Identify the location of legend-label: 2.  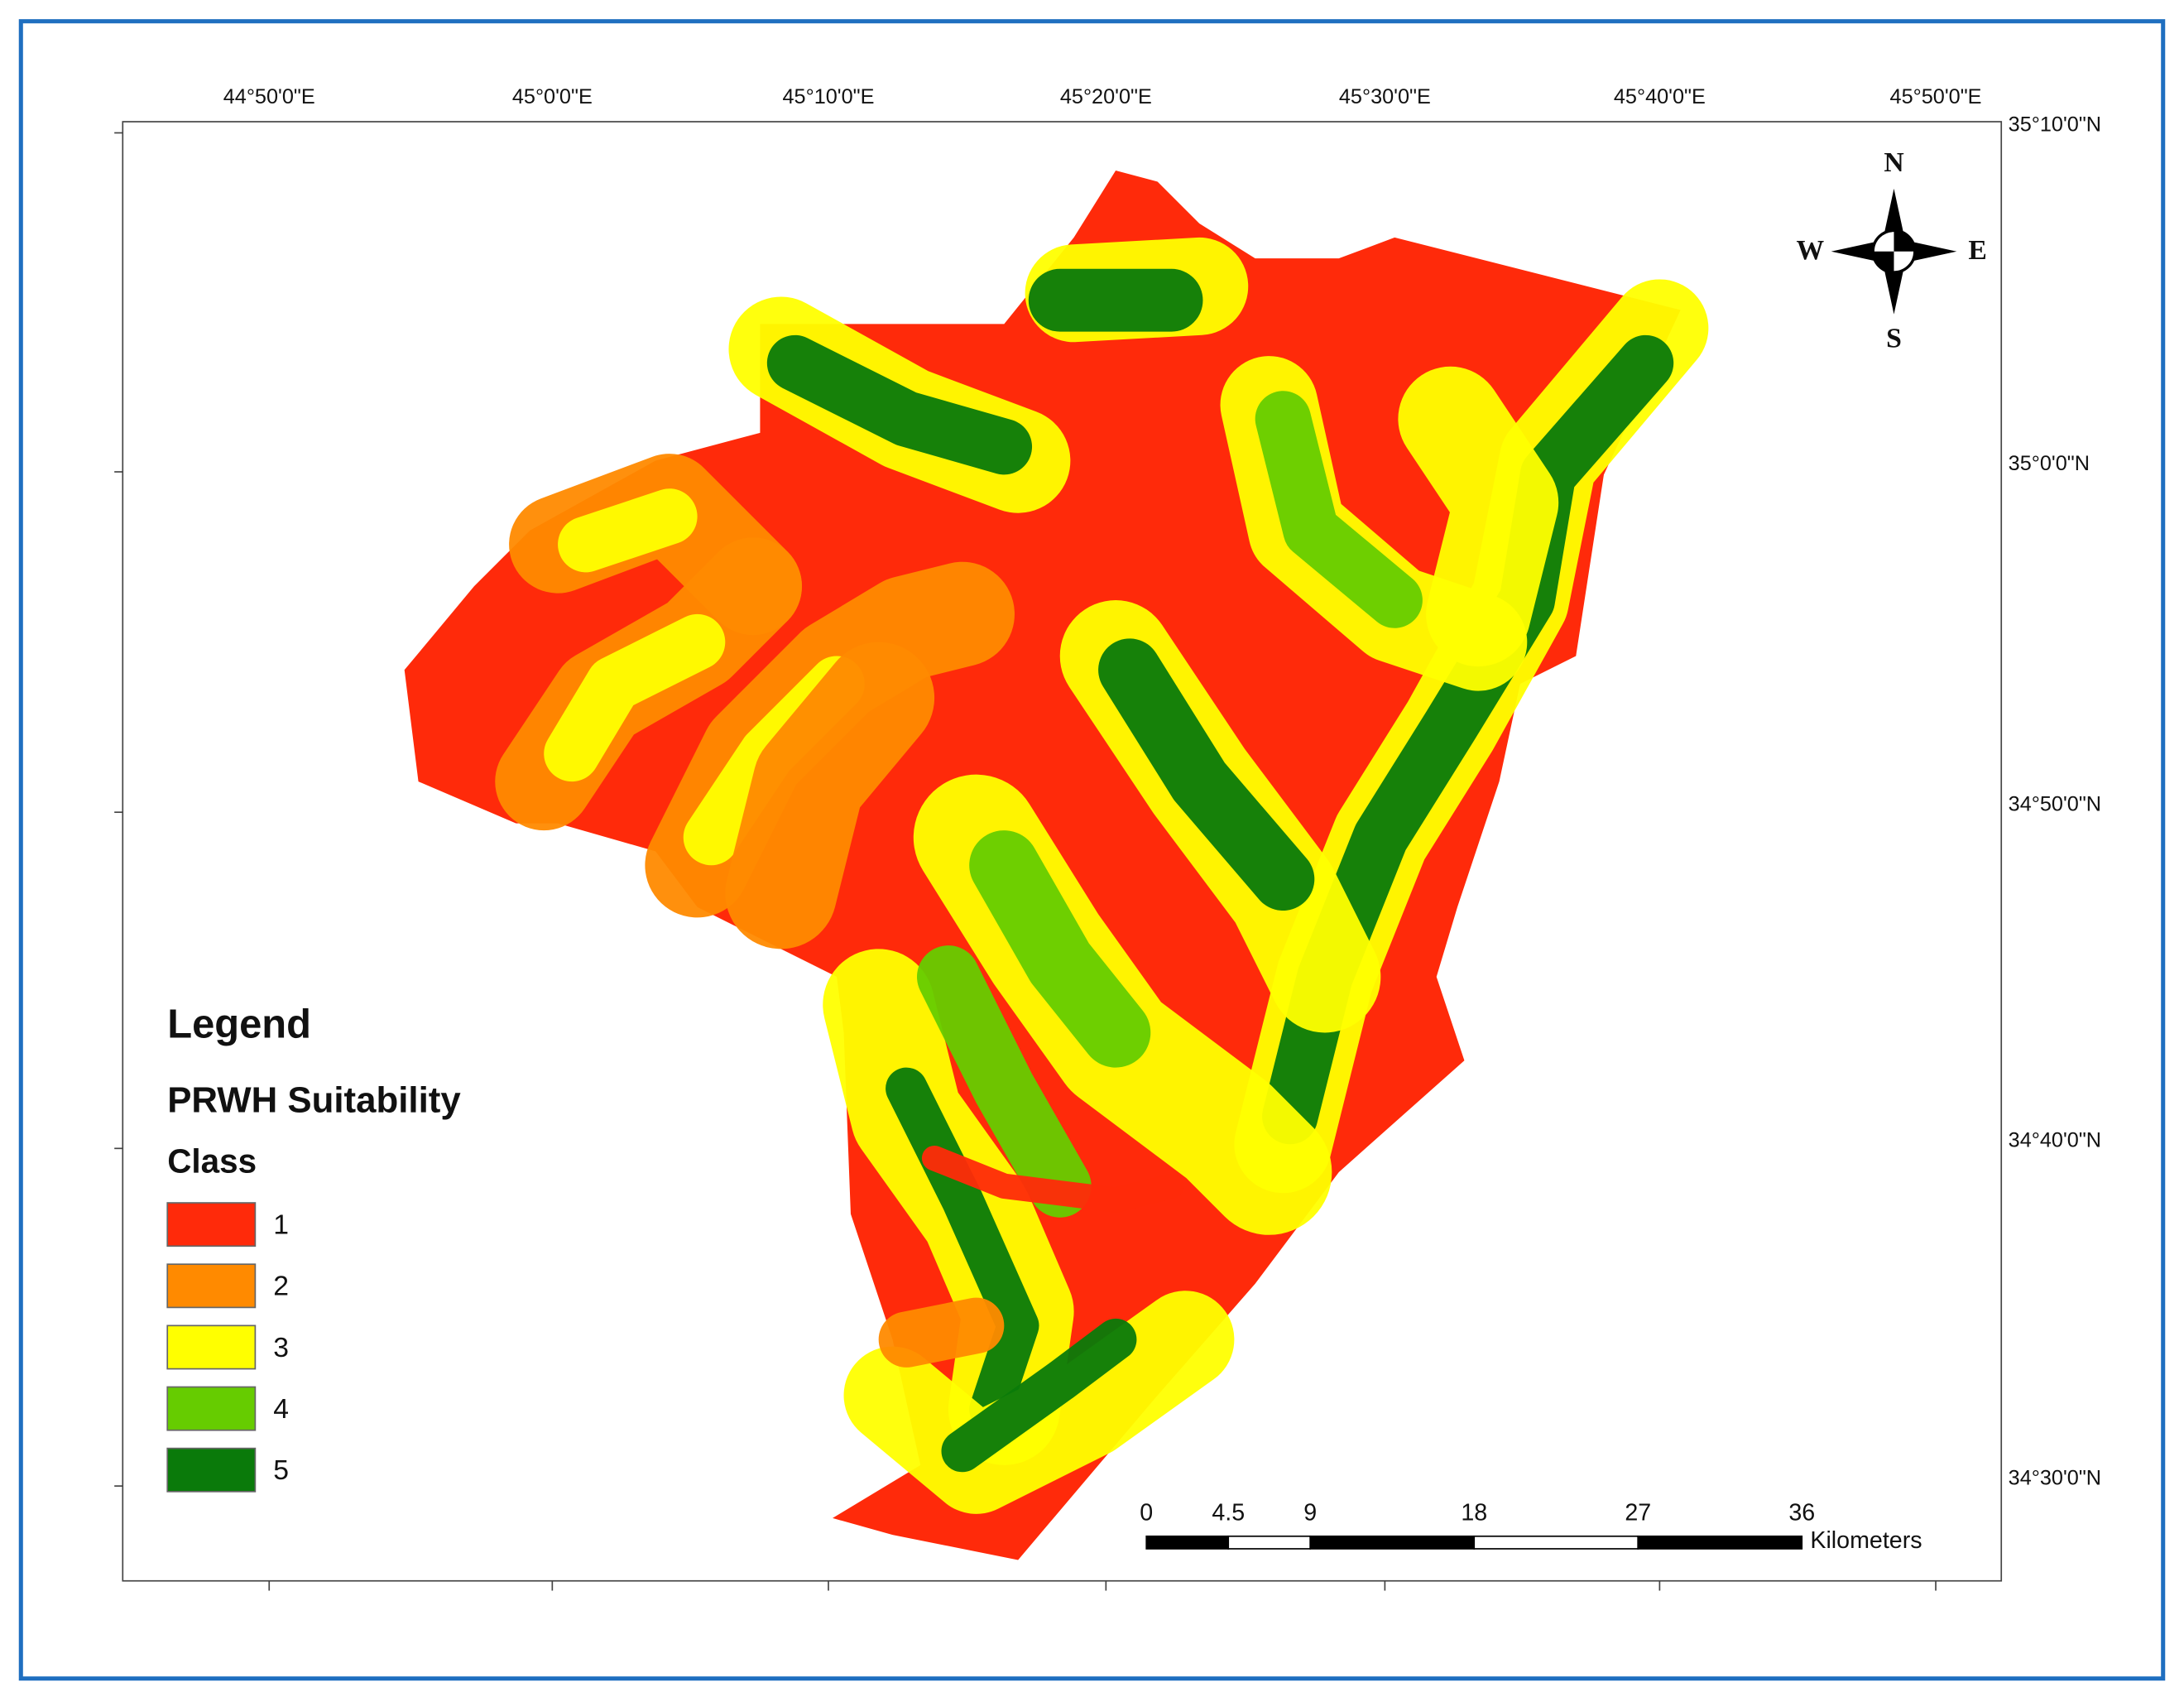
(281, 1286).